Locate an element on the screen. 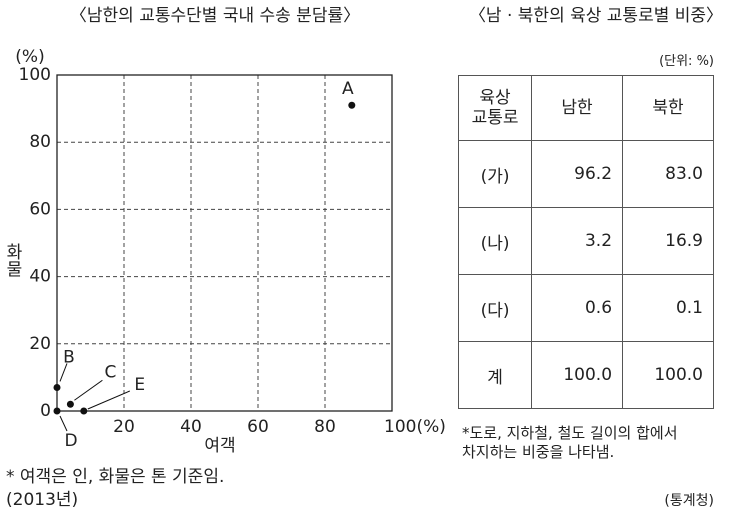  y-tick-label: 0 is located at coordinates (45, 411).